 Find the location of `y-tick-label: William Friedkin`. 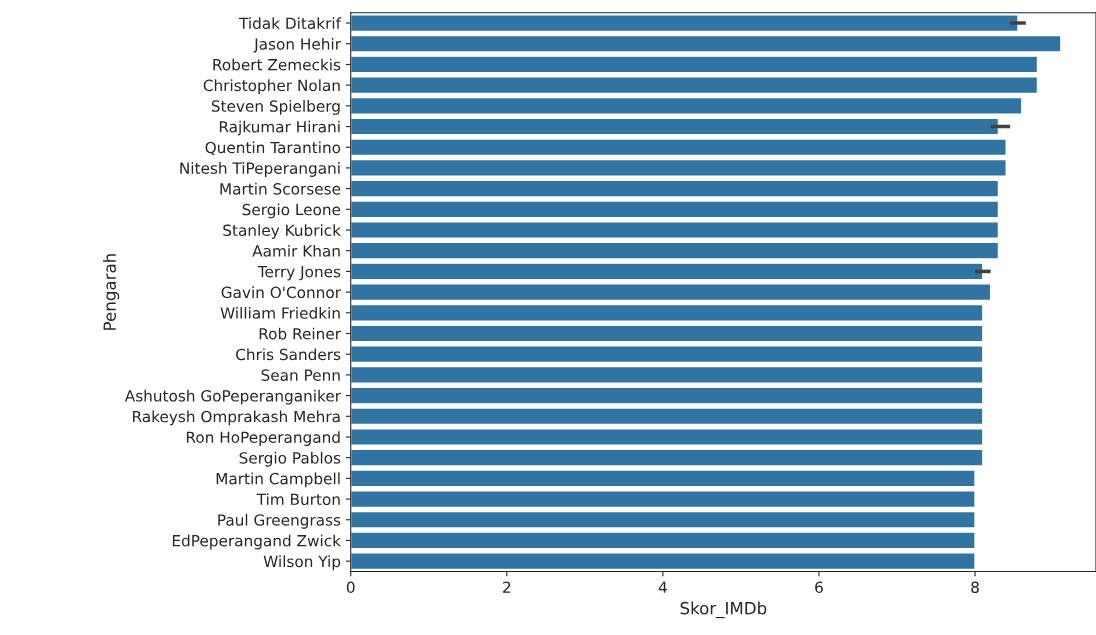

y-tick-label: William Friedkin is located at coordinates (280, 312).